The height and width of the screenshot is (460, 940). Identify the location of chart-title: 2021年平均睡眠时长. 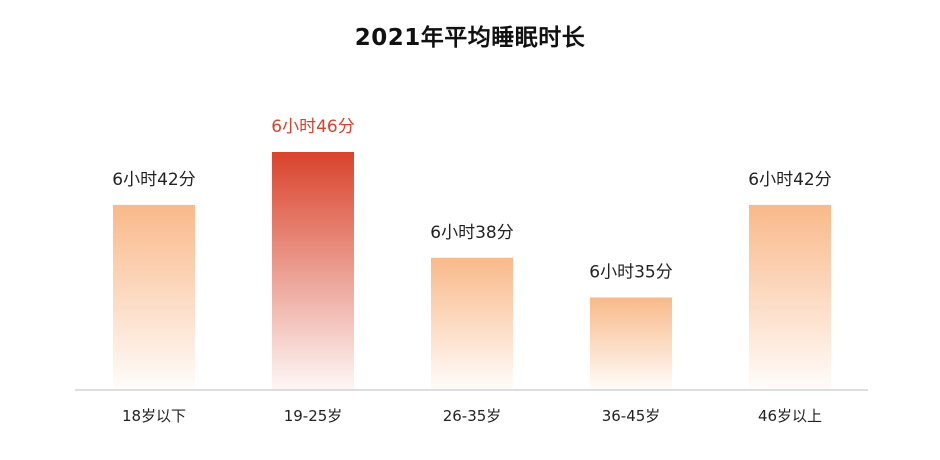
(470, 38).